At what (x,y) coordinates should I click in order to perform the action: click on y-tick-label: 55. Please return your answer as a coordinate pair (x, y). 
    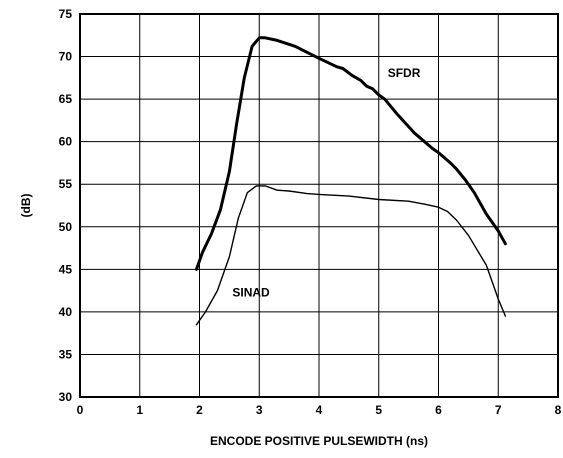
    Looking at the image, I should click on (66, 184).